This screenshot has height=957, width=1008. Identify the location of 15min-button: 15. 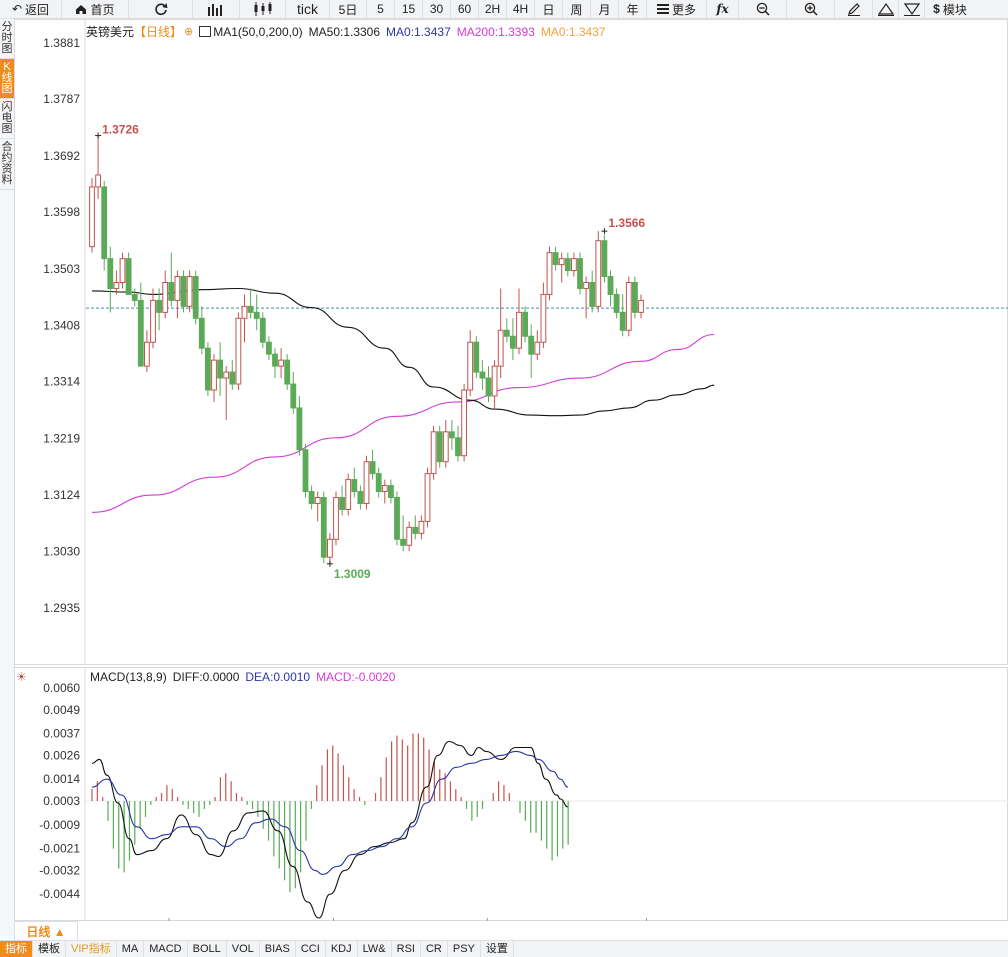
(409, 9).